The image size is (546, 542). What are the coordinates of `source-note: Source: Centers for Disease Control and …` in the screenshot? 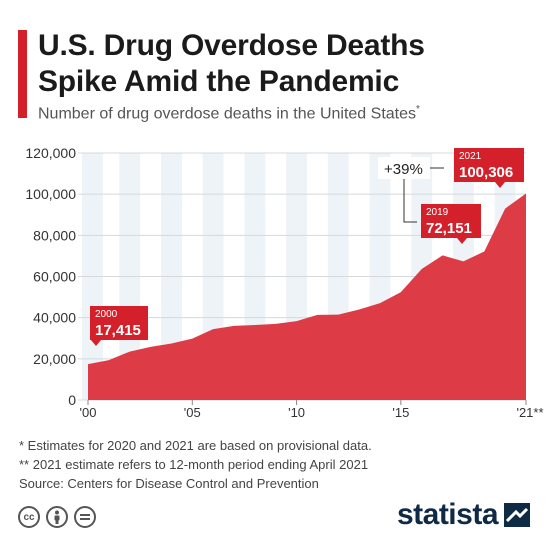 It's located at (169, 483).